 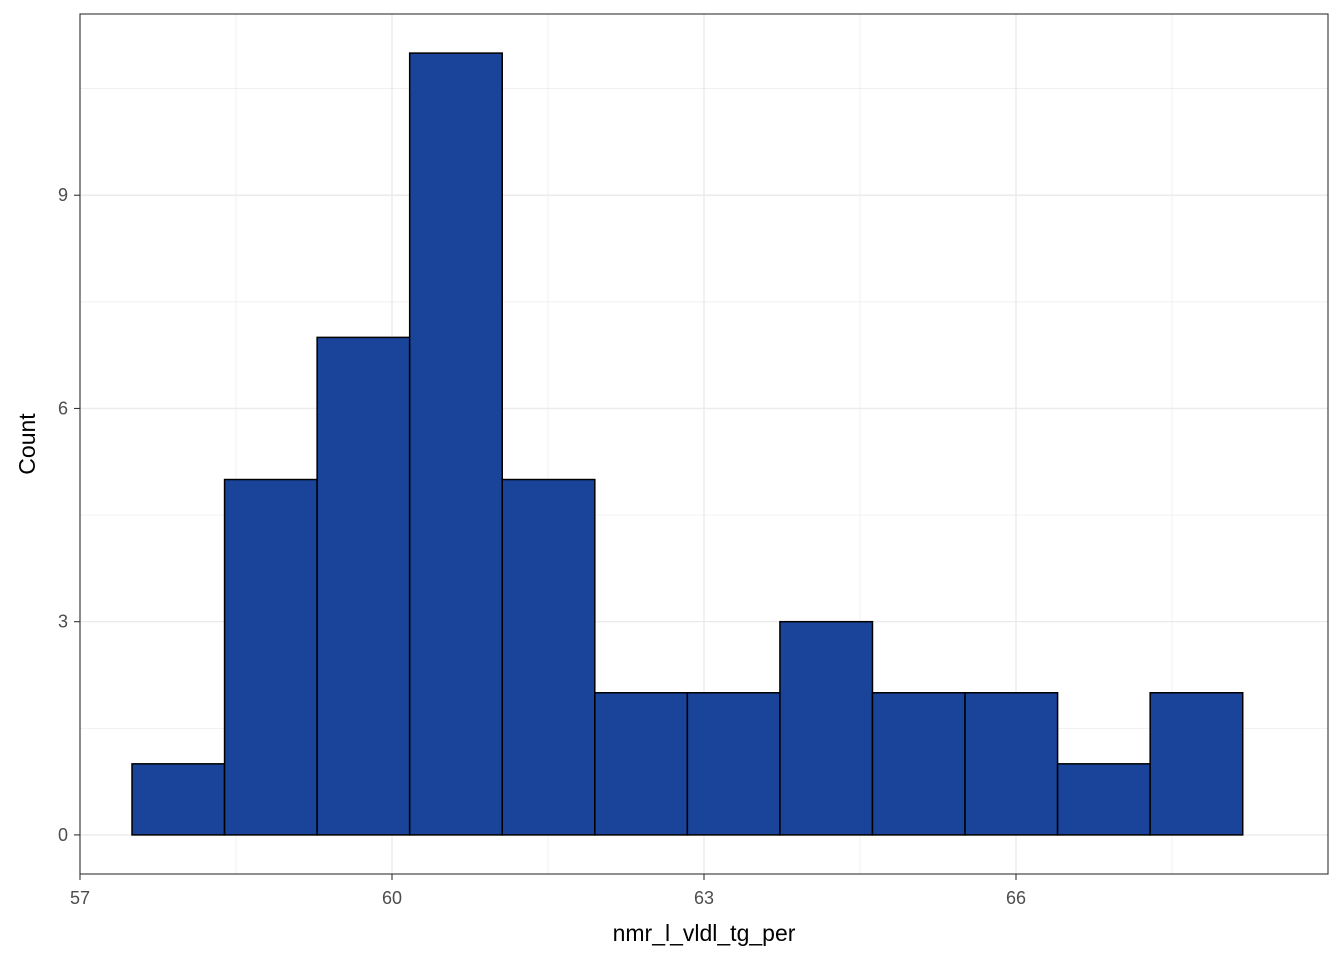 What do you see at coordinates (63, 195) in the screenshot?
I see `y-tick-label: 9` at bounding box center [63, 195].